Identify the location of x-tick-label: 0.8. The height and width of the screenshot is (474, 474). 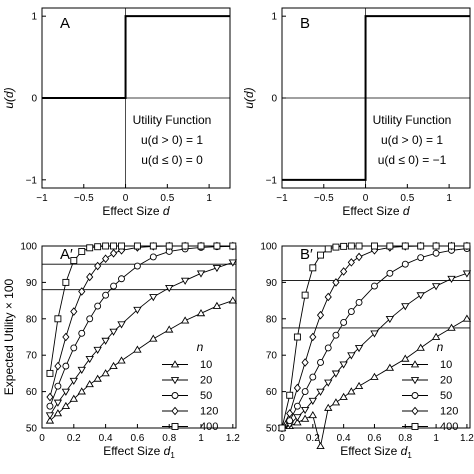
(405, 438).